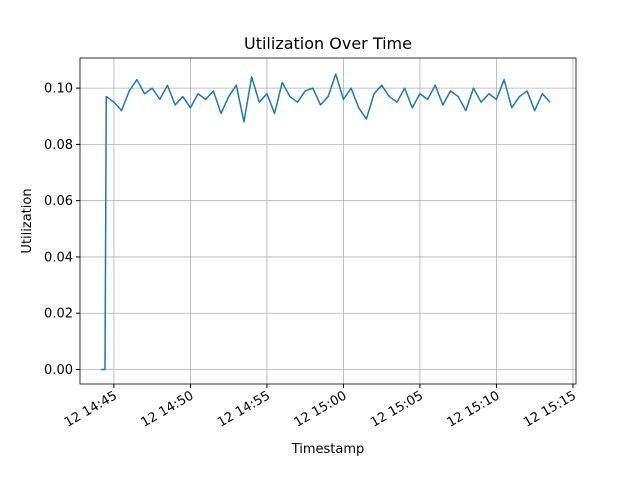  Describe the element at coordinates (58, 89) in the screenshot. I see `y-tick-label: 0.10` at that location.